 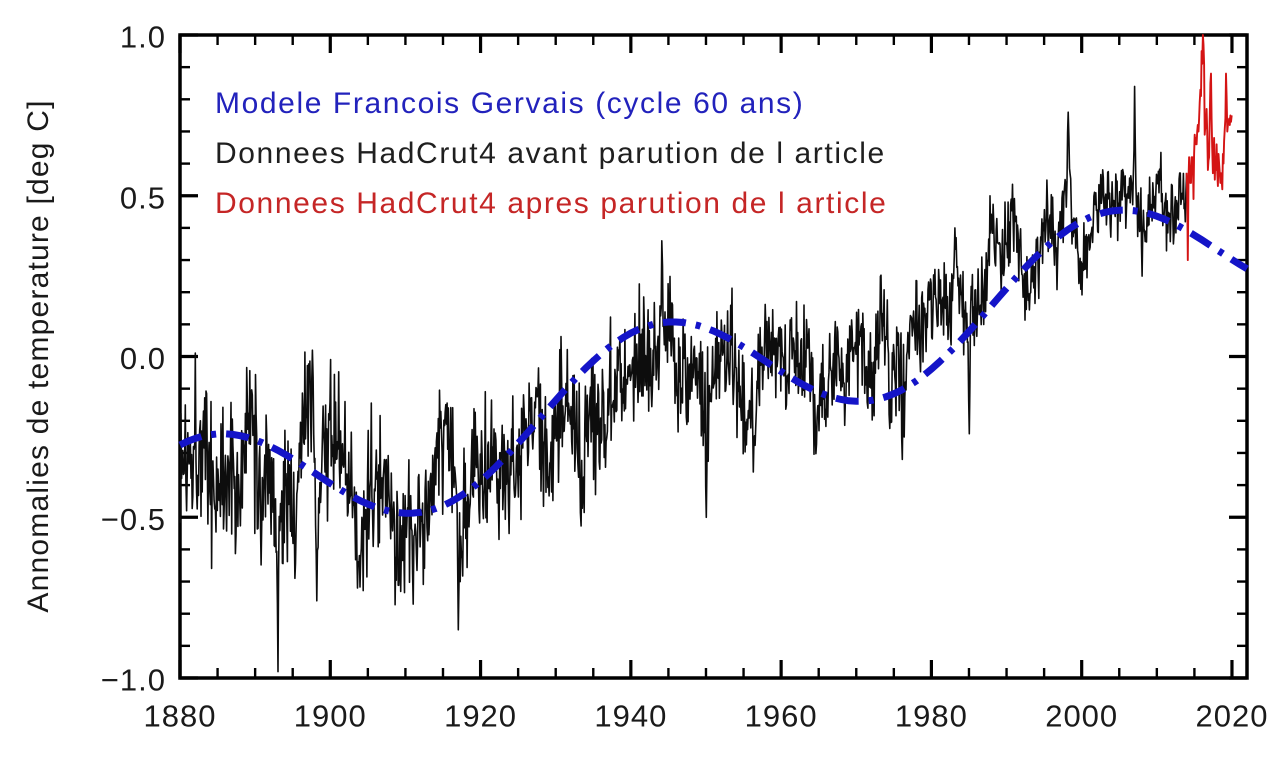 I want to click on y-axis-title: Annomalies de temperature [deg C], so click(x=38, y=355).